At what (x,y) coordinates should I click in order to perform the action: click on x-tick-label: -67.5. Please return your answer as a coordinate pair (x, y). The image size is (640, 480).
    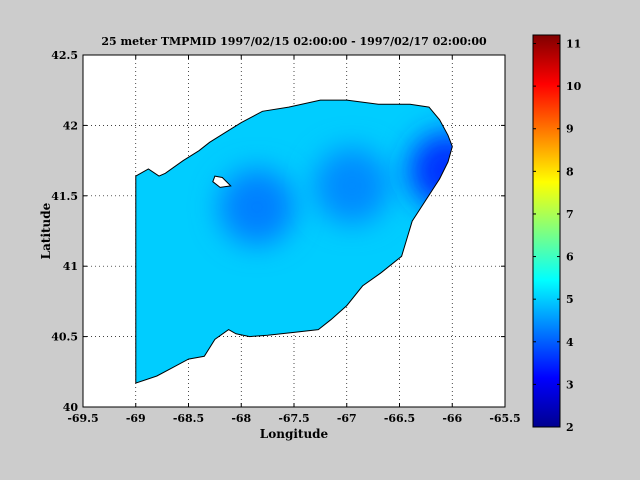
    Looking at the image, I should click on (293, 418).